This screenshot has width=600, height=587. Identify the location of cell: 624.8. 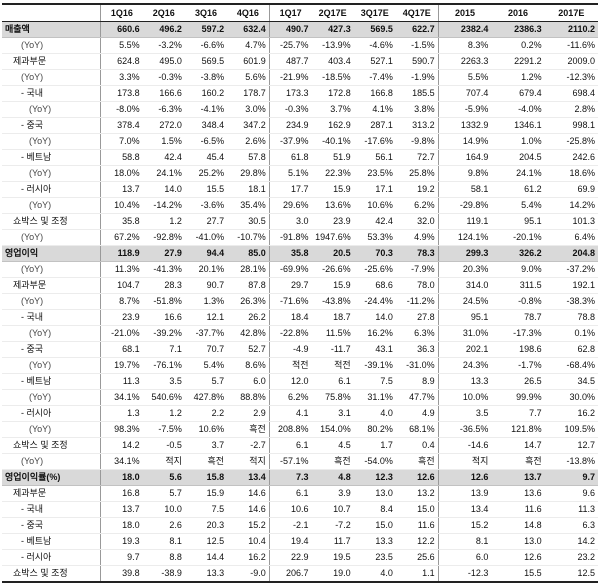
(121, 61).